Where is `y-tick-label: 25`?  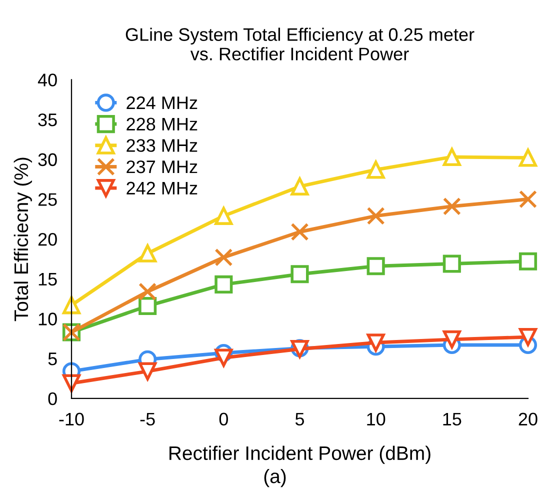
y-tick-label: 25 is located at coordinates (47, 199).